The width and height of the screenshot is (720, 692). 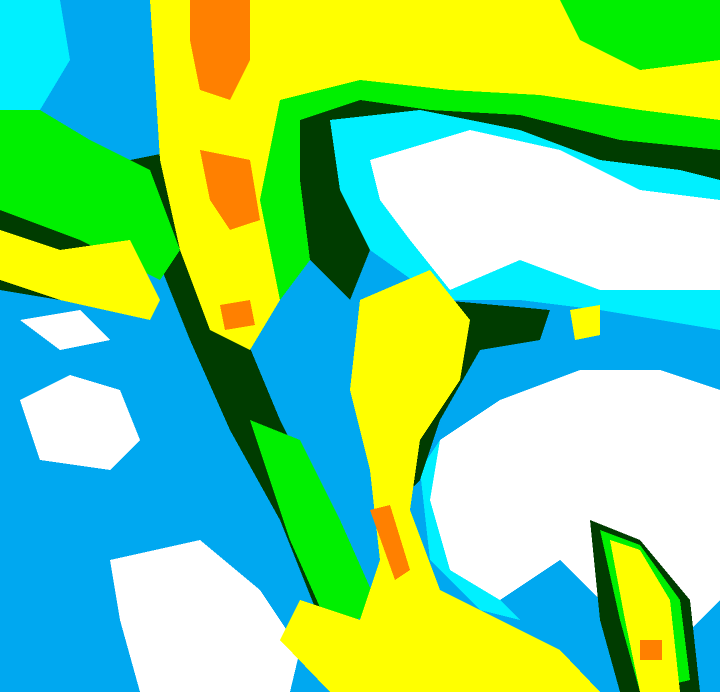 I want to click on cyan-ring-lower-right, so click(x=470, y=530).